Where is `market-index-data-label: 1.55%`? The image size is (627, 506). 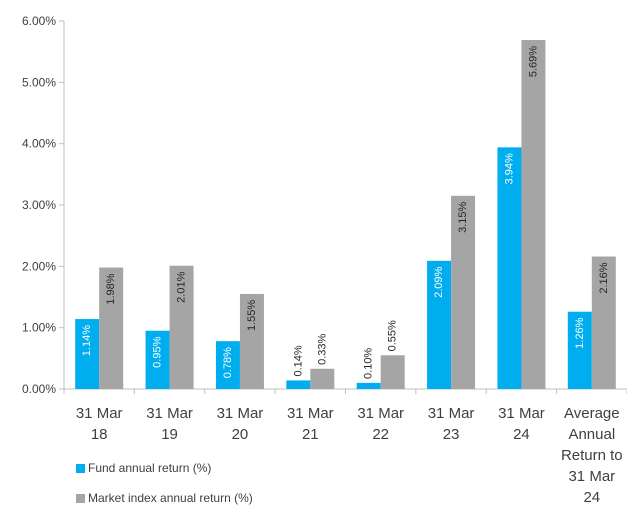 market-index-data-label: 1.55% is located at coordinates (252, 315).